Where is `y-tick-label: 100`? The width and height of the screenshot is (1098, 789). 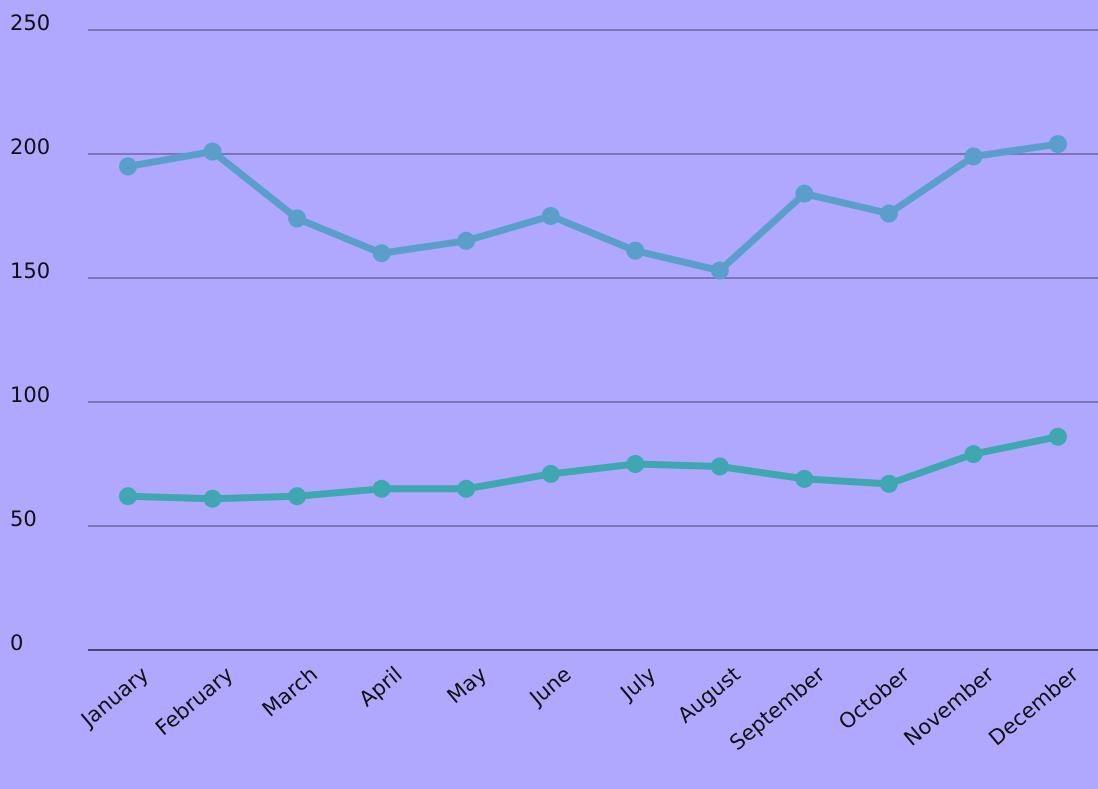 y-tick-label: 100 is located at coordinates (30, 395).